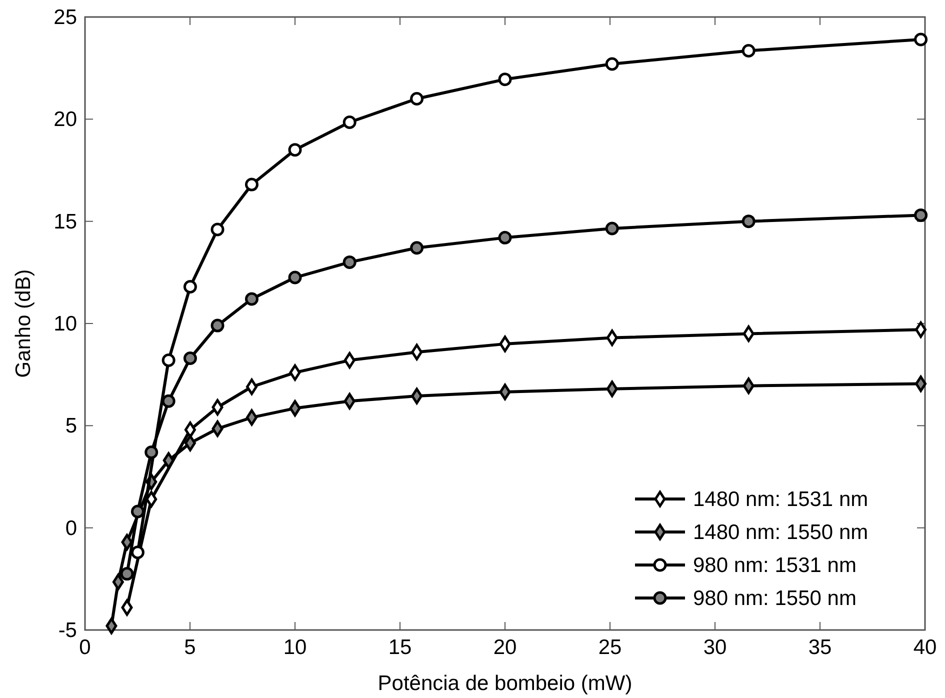 The width and height of the screenshot is (945, 698). What do you see at coordinates (65, 120) in the screenshot?
I see `y-tick-label: 20` at bounding box center [65, 120].